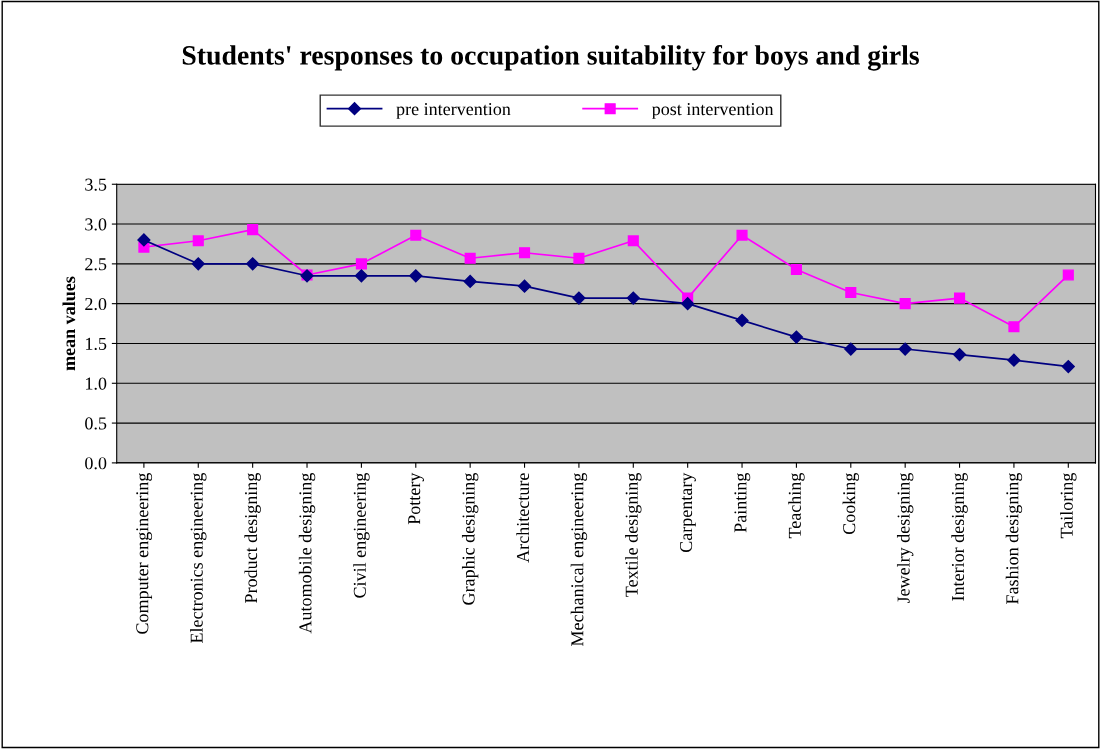 The width and height of the screenshot is (1101, 749). Describe the element at coordinates (688, 512) in the screenshot. I see `x-tick-label: Carpentary` at that location.